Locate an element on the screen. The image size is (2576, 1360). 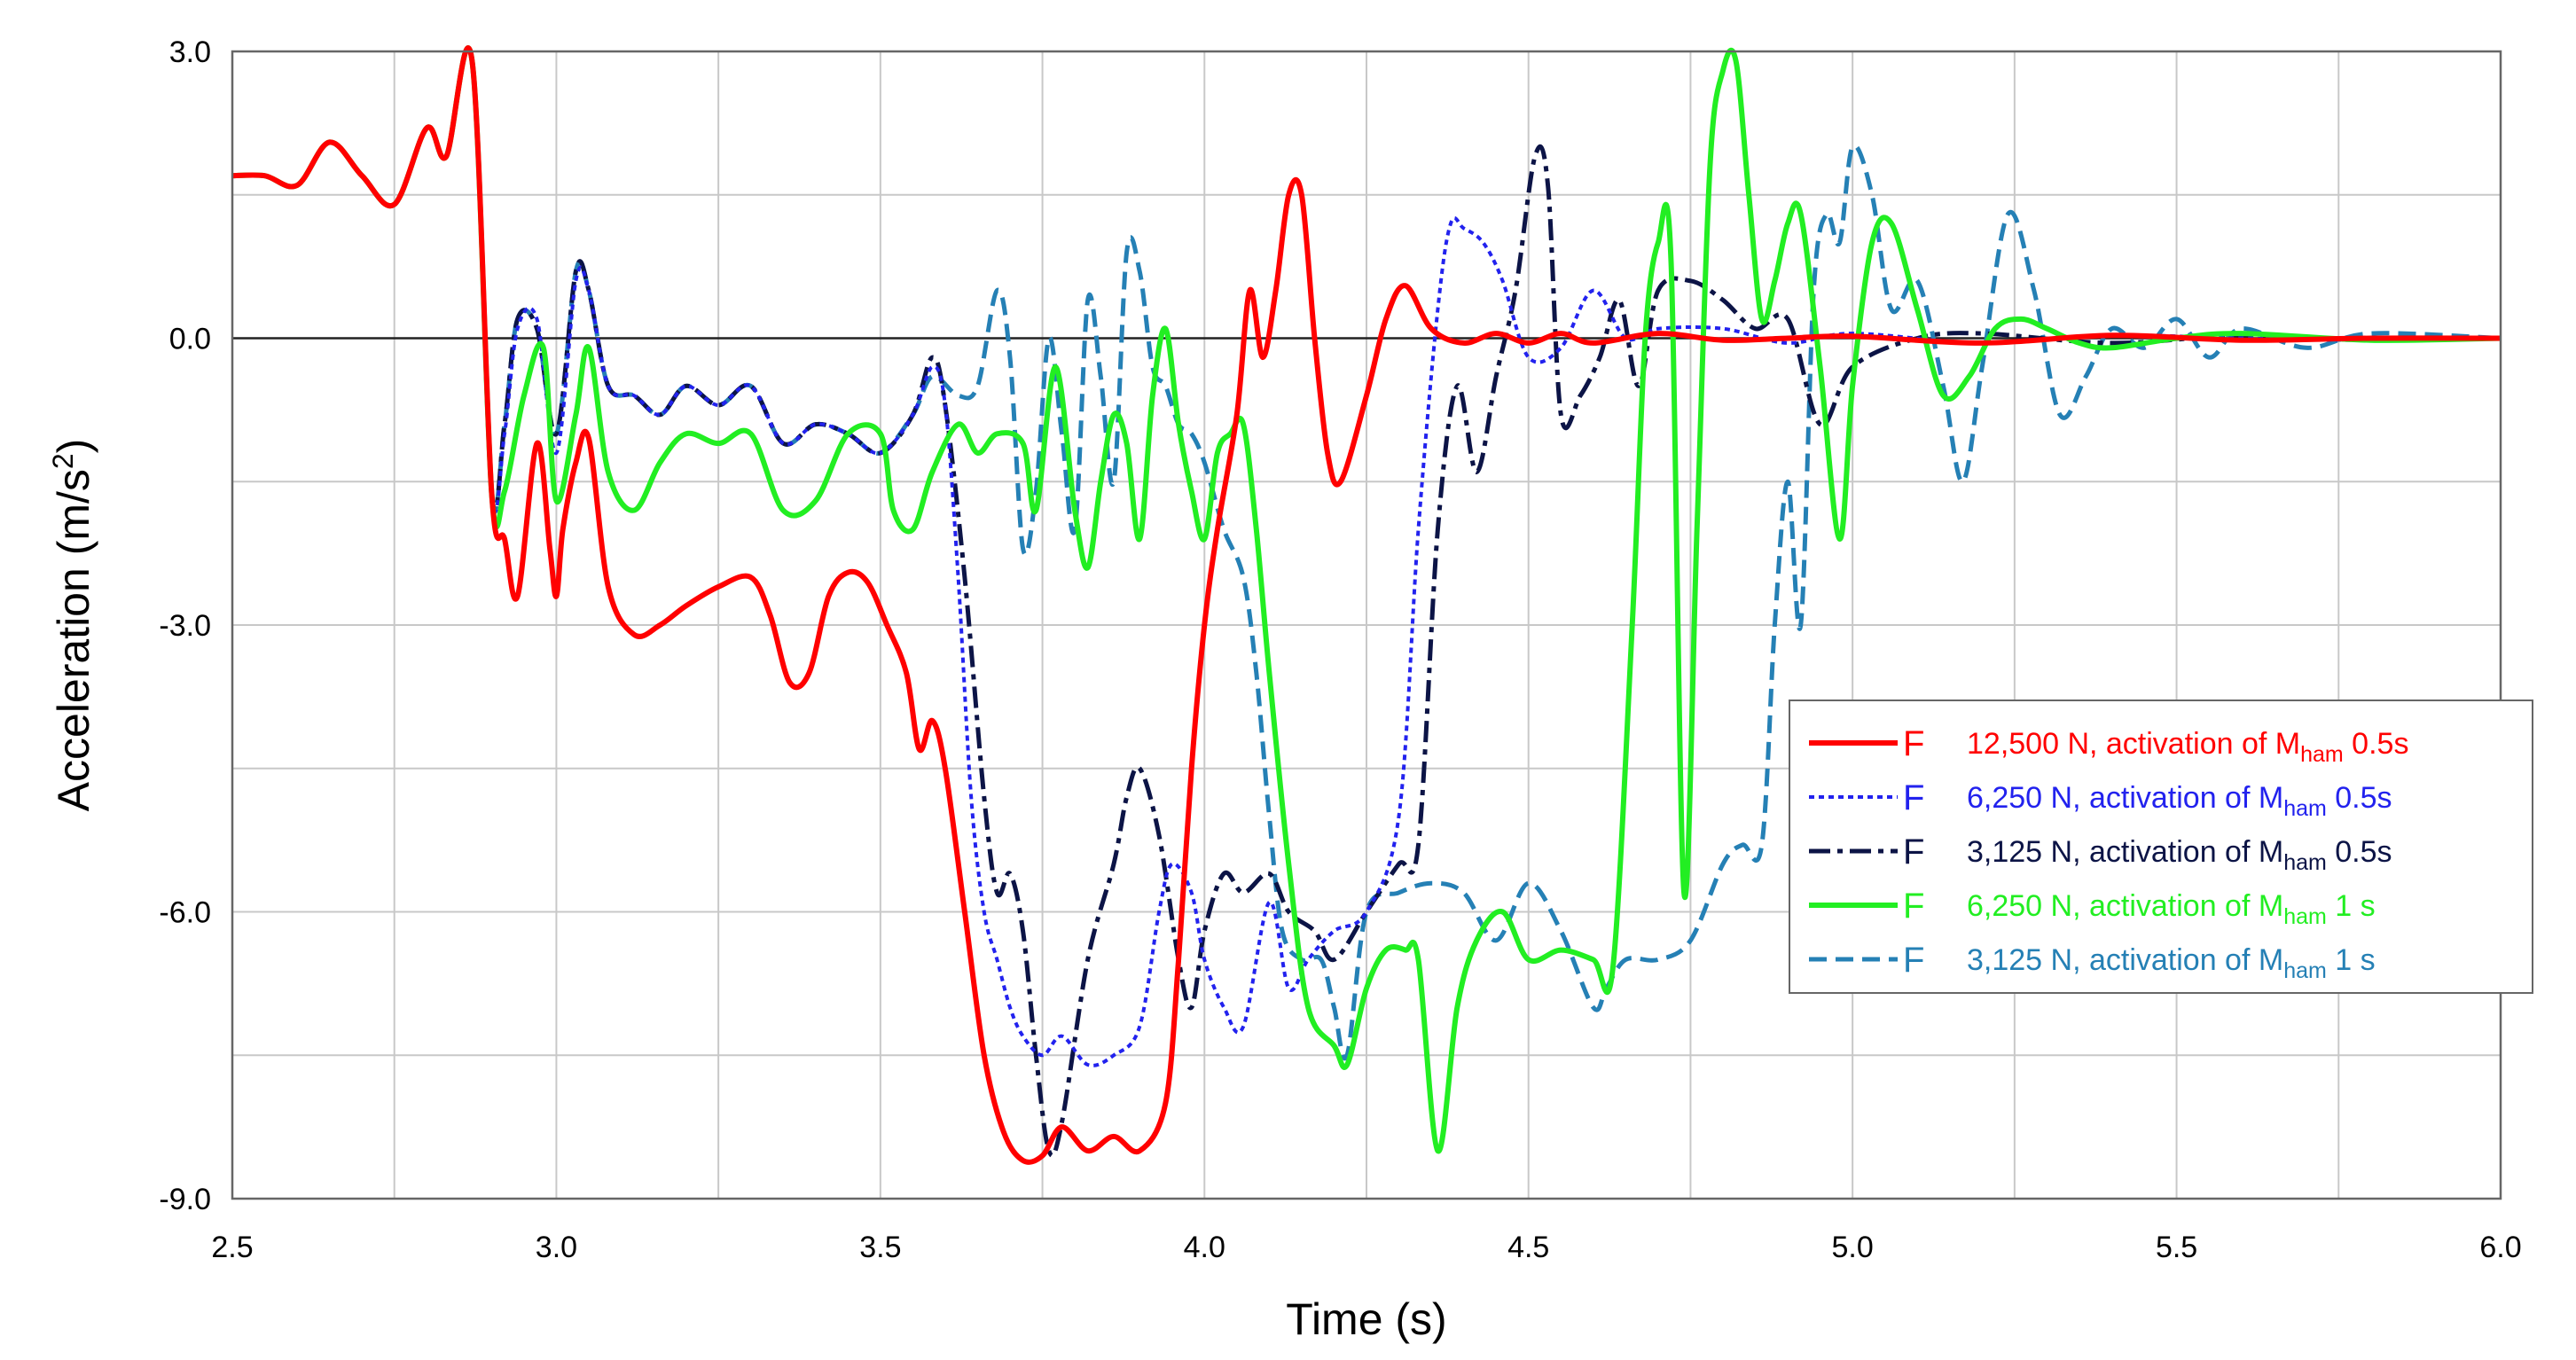
legend-label-4: 6,250 N, activation of Mham 1 s is located at coordinates (2171, 909).